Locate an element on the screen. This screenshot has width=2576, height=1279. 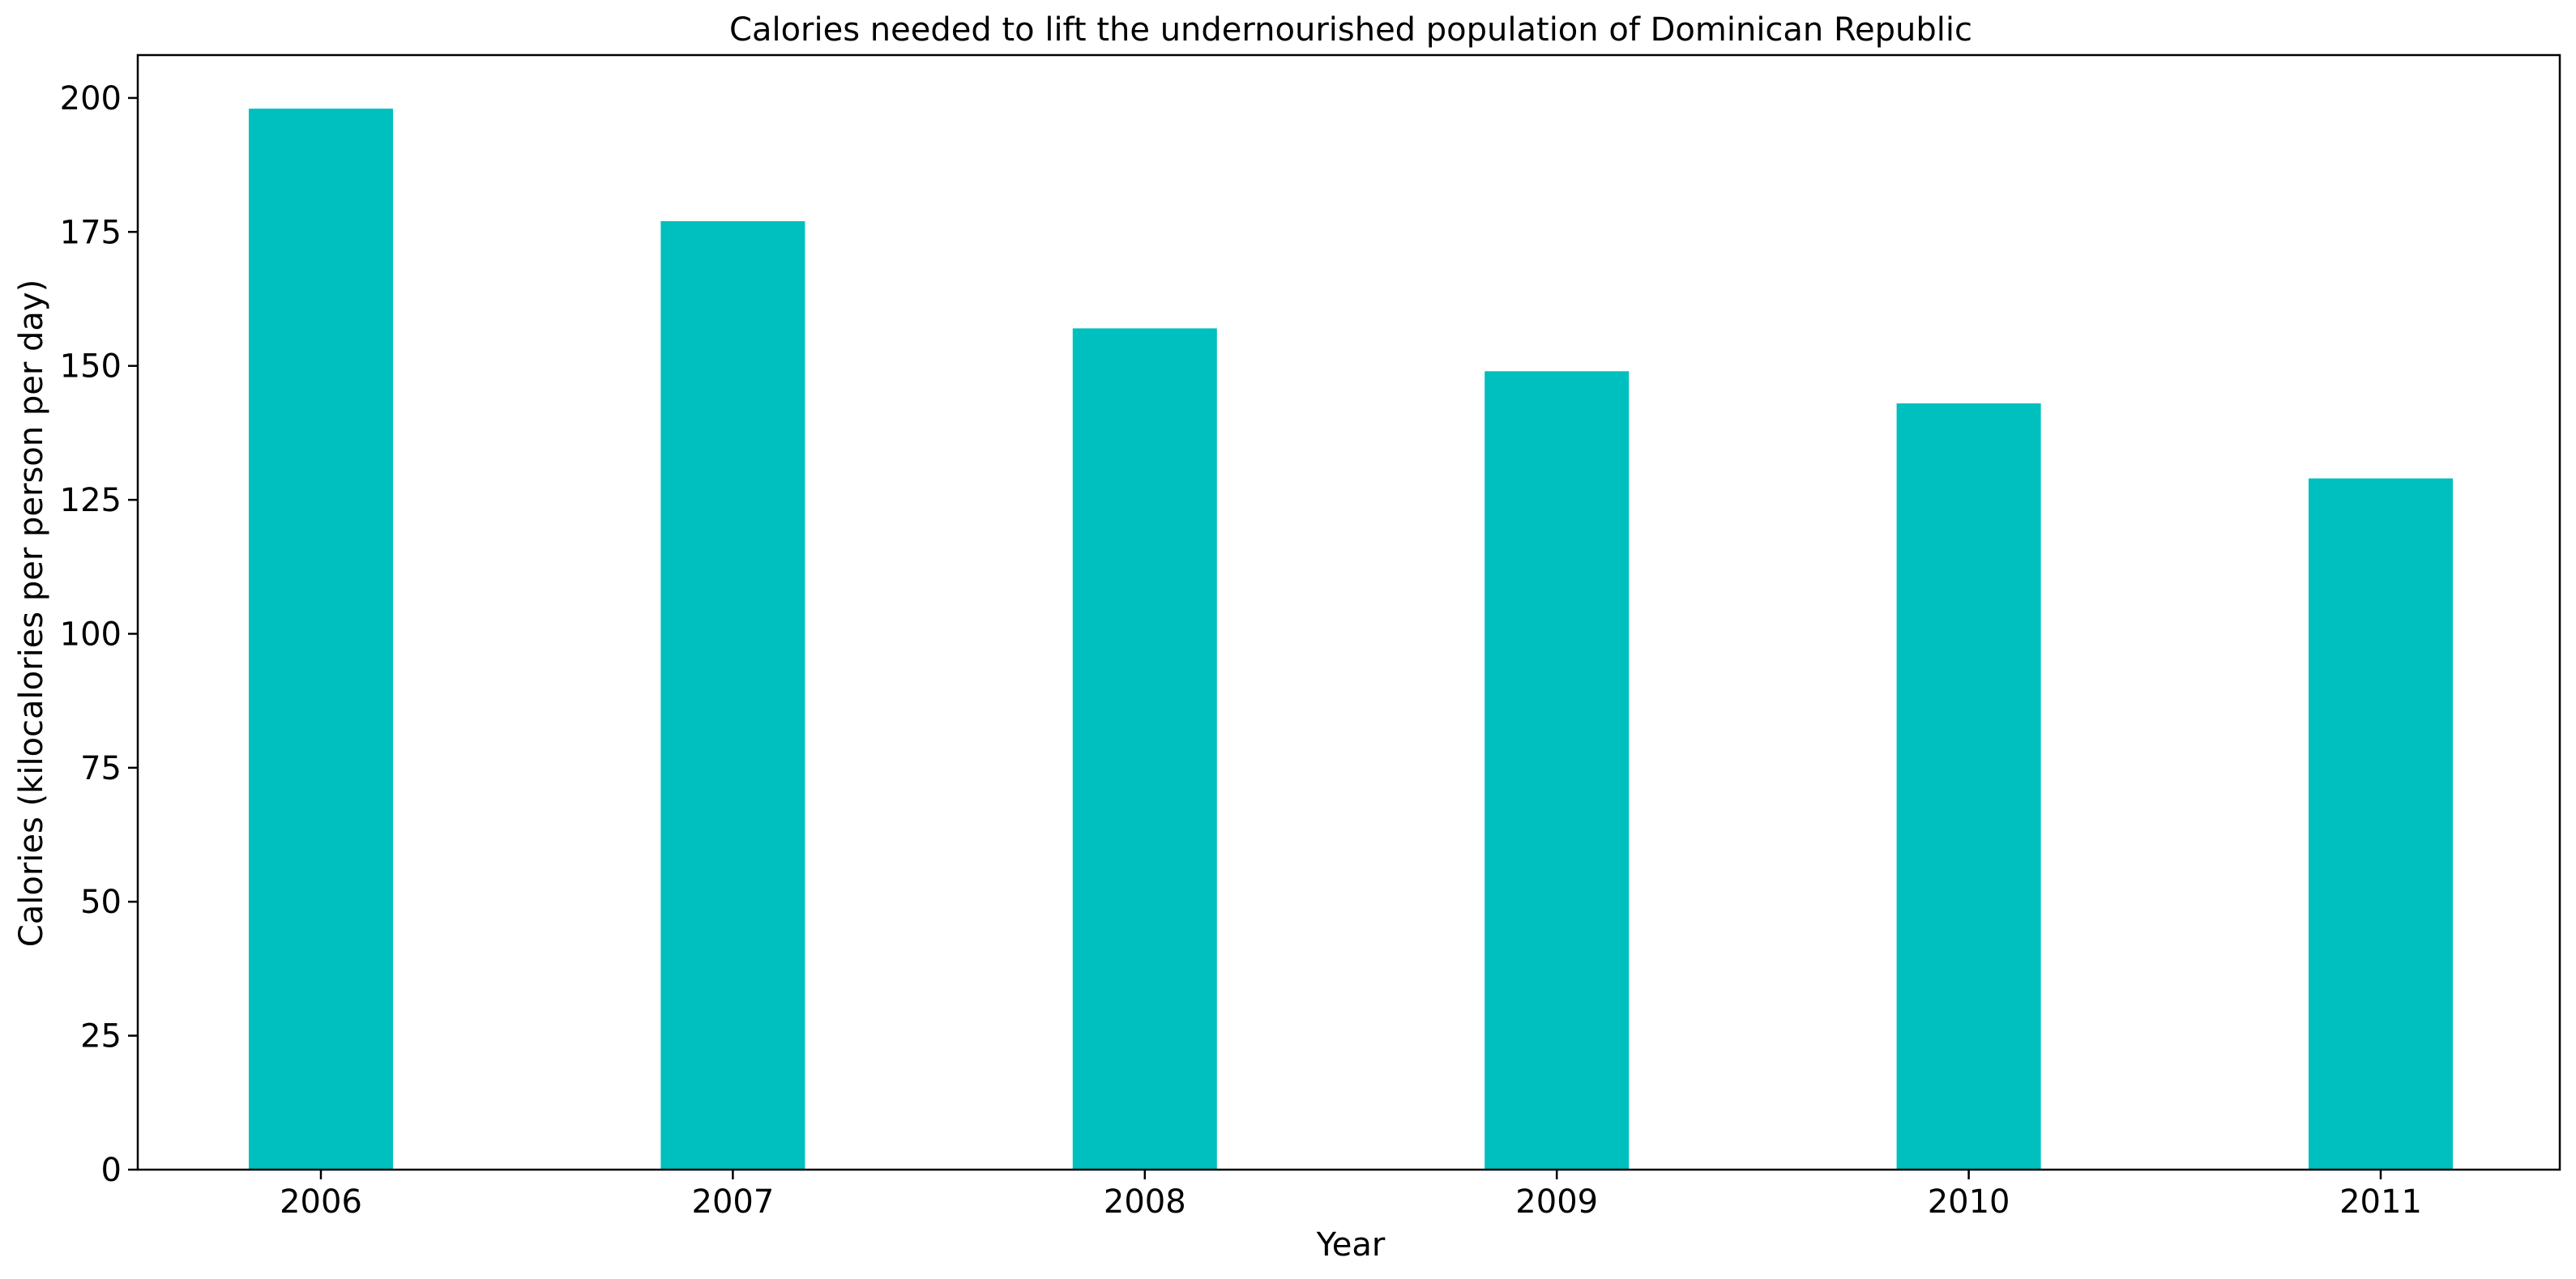
bar-2006 is located at coordinates (321, 639).